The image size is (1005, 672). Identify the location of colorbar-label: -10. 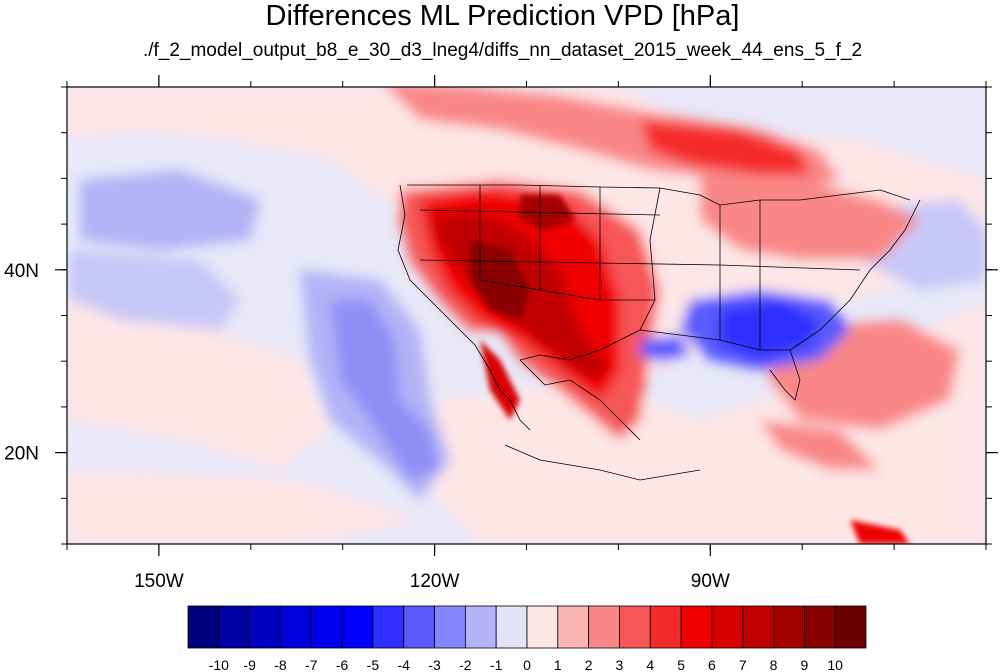
(219, 664).